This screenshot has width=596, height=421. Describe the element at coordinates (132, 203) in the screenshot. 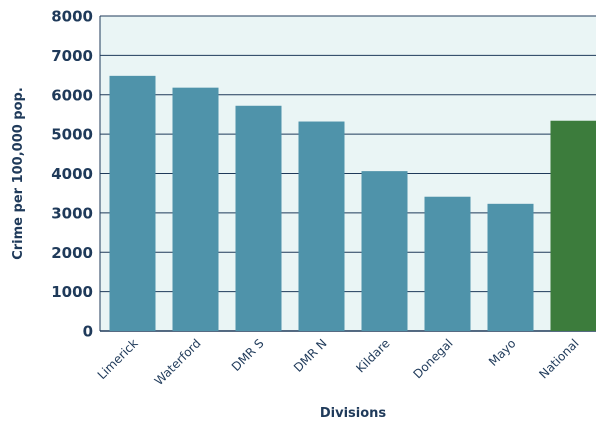

I see `bar-limerick` at that location.